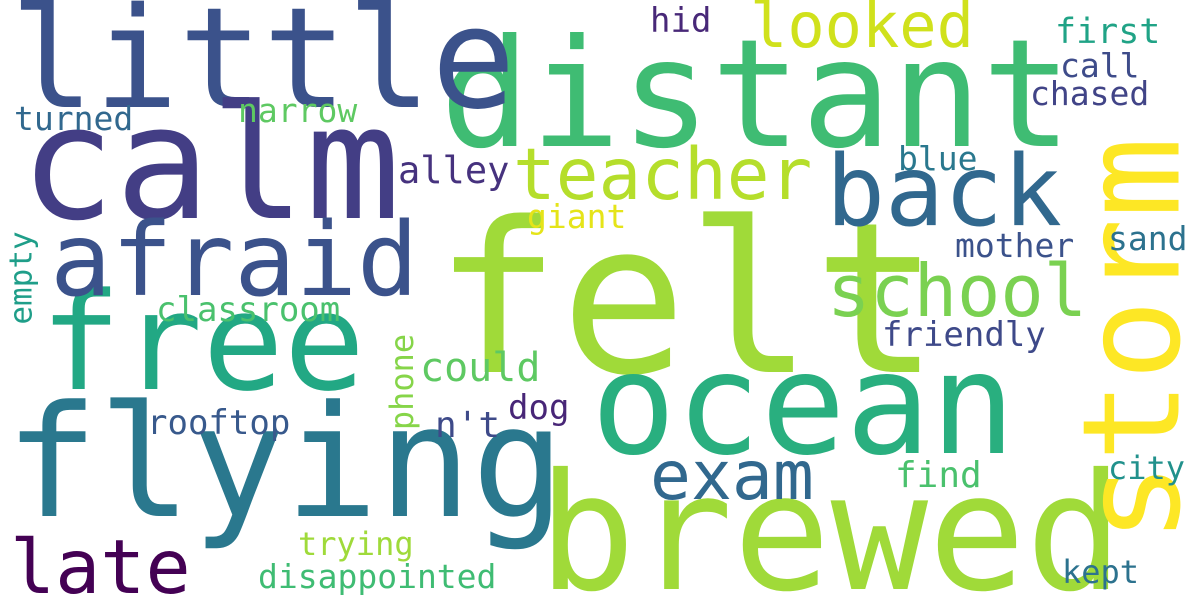 Image resolution: width=1200 pixels, height=600 pixels. Describe the element at coordinates (100, 561) in the screenshot. I see `word-late: late` at that location.